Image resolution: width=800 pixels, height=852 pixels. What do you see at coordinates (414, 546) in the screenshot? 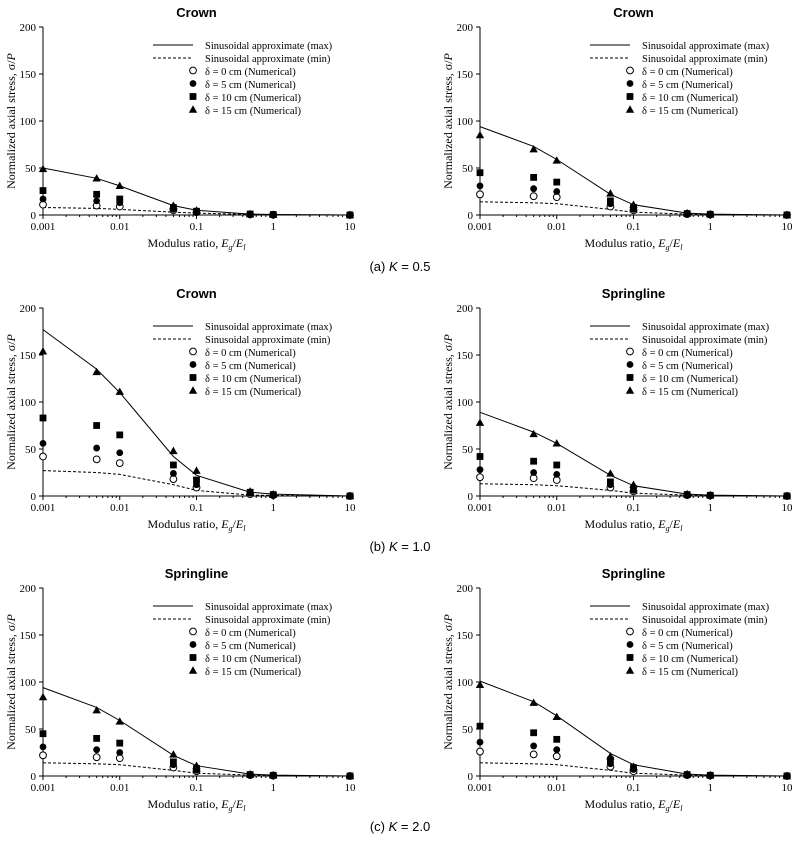
I see `caption-part: = 1.0` at bounding box center [414, 546].